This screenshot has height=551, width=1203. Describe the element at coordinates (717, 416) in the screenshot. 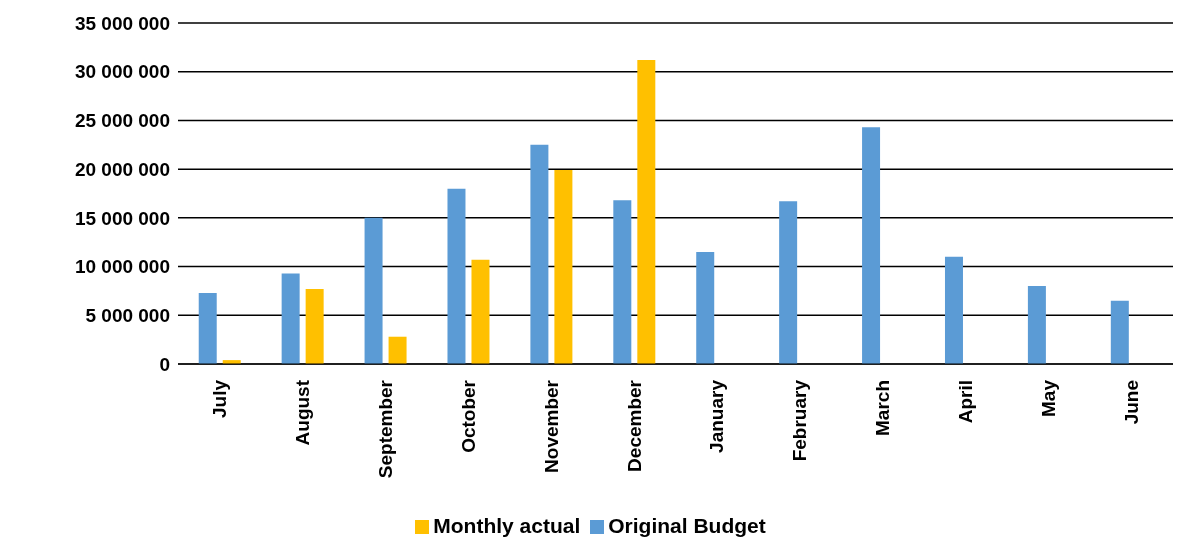

I see `x-tick-label: January` at that location.